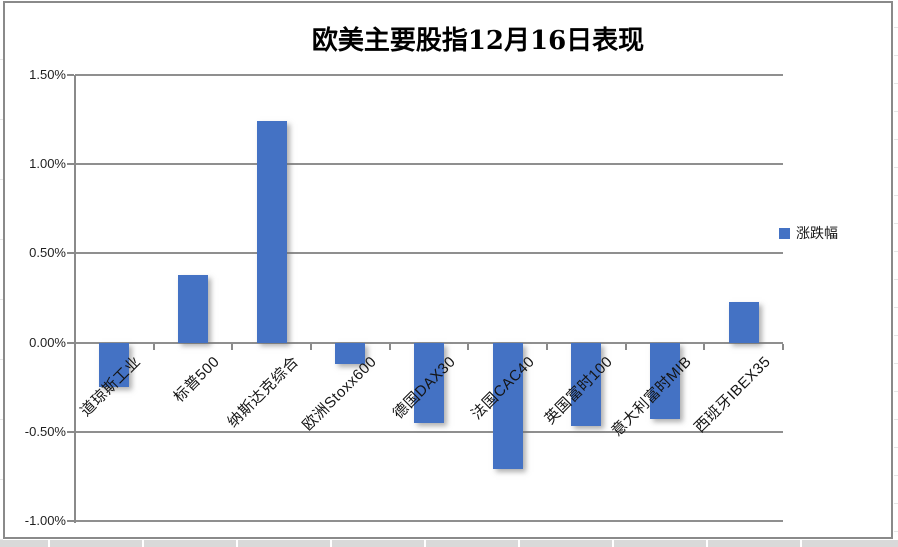 This screenshot has width=898, height=547. I want to click on category-label: 德国DAX30, so click(424, 387).